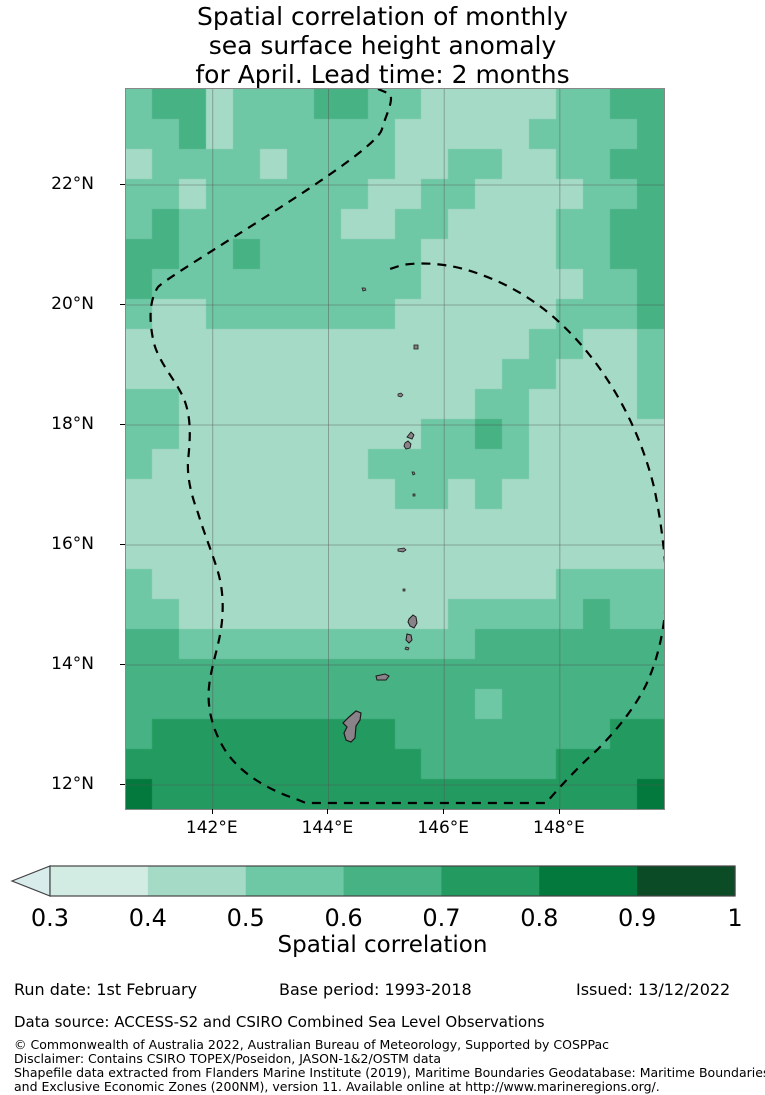  What do you see at coordinates (441, 918) in the screenshot?
I see `colorbar-tick-label: 0.7` at bounding box center [441, 918].